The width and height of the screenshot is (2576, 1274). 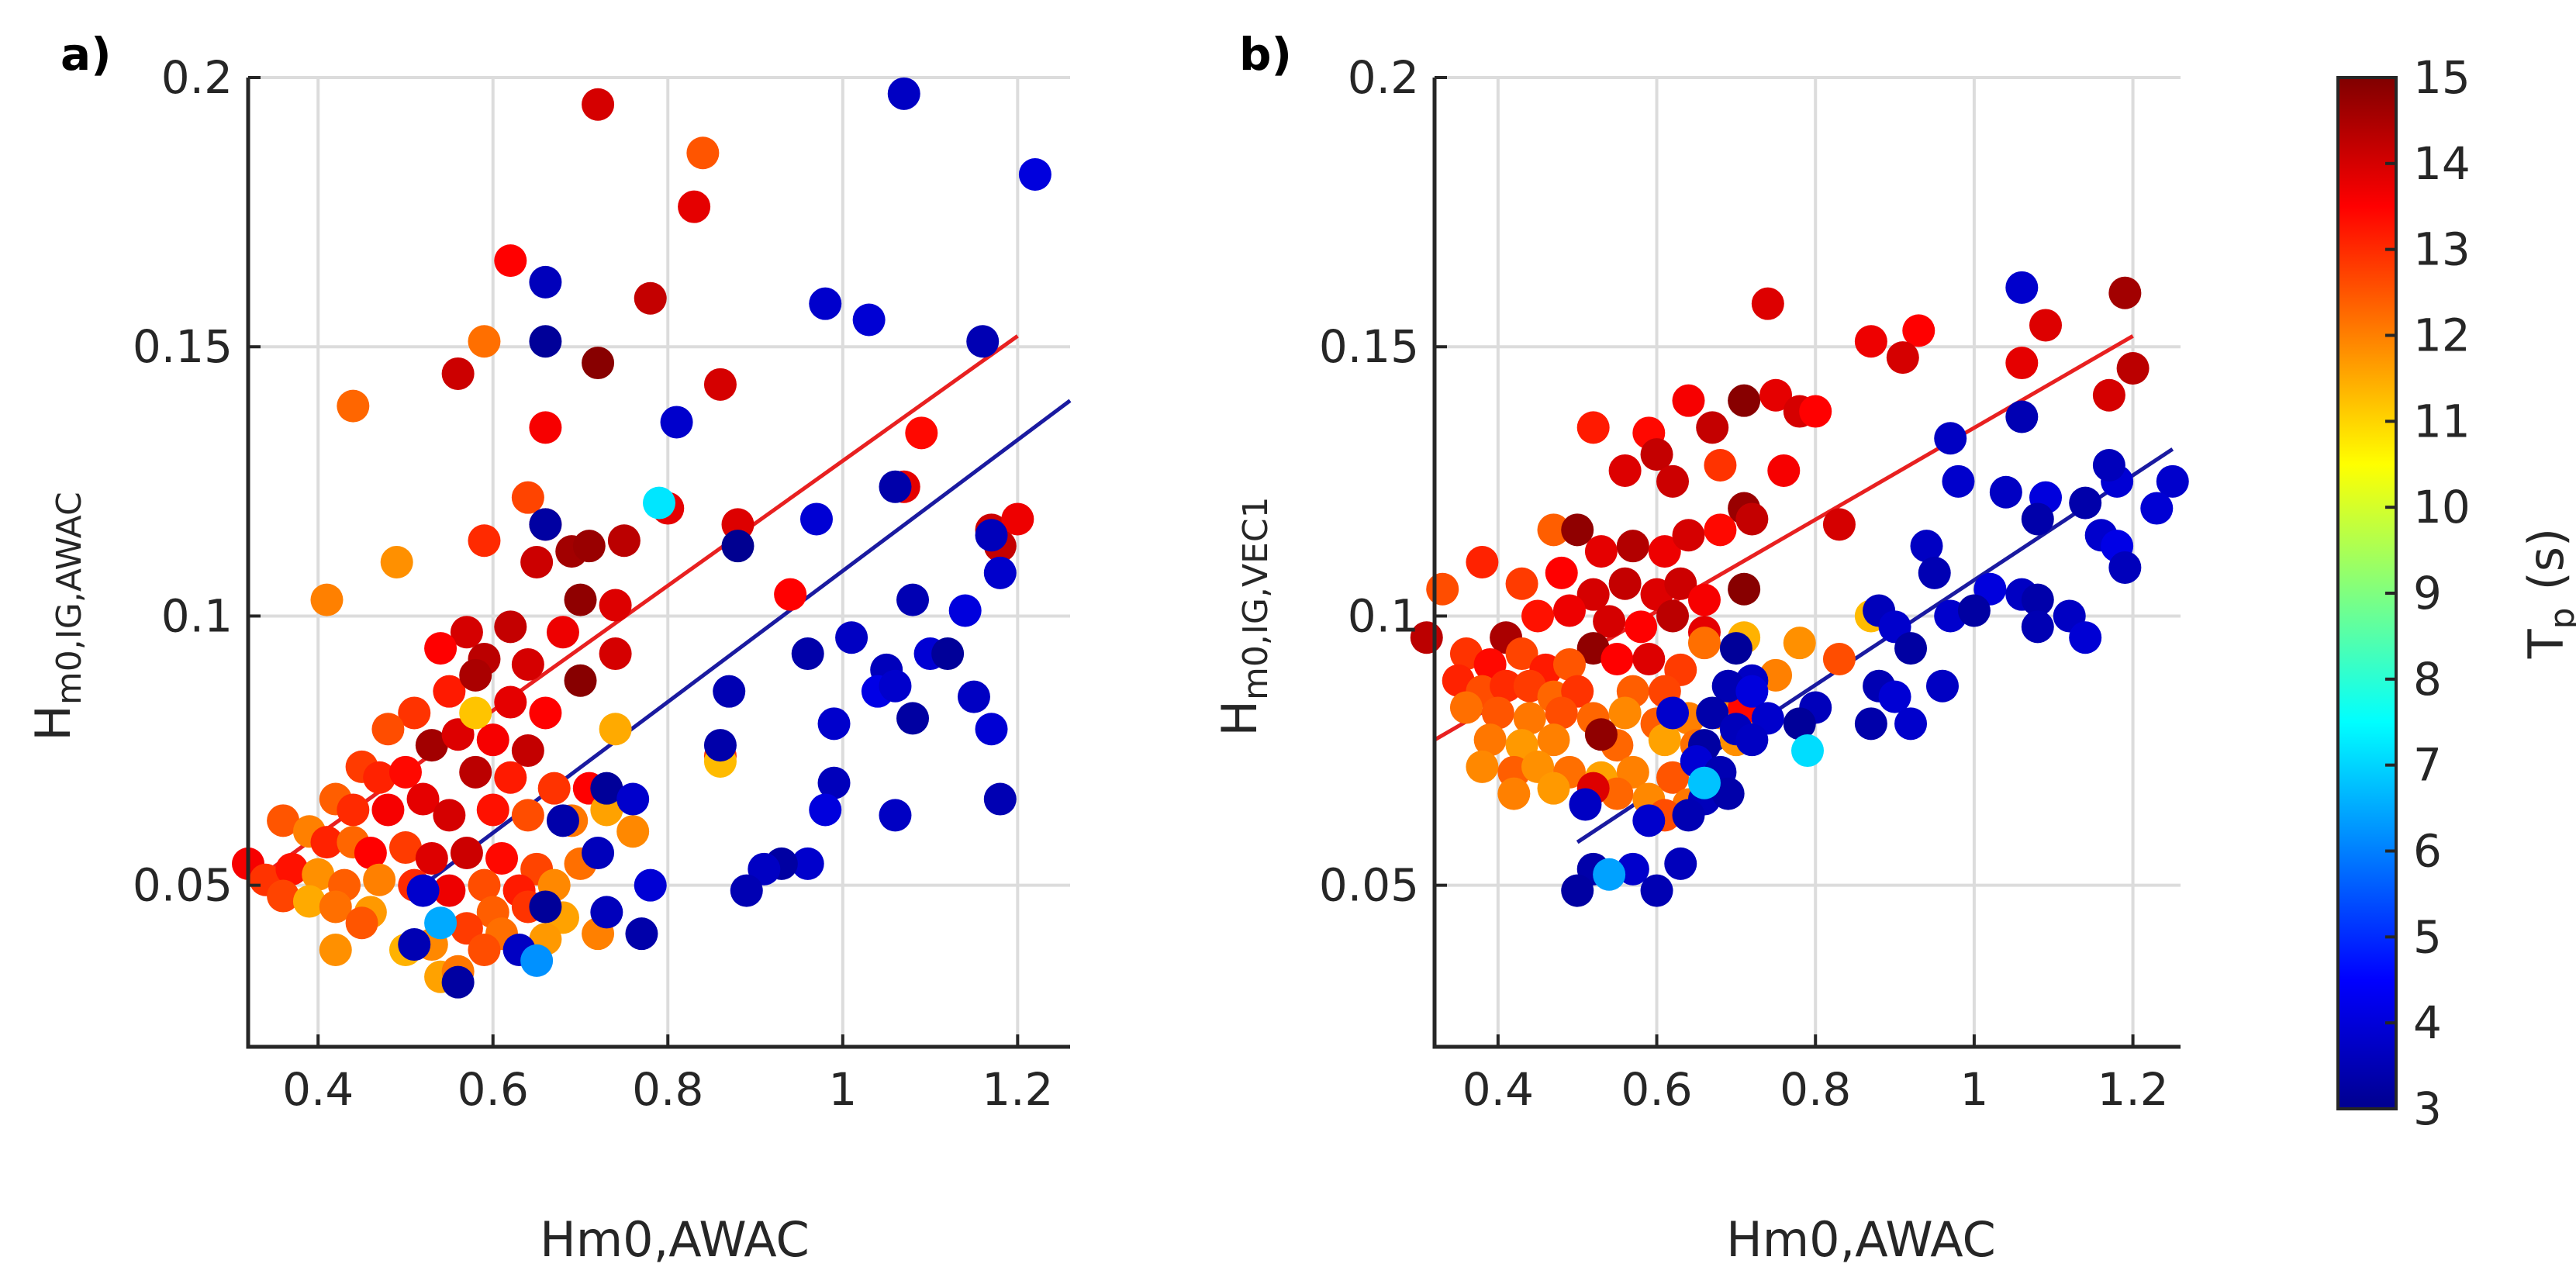 I want to click on colorbar-tick-label: 11, so click(x=2442, y=421).